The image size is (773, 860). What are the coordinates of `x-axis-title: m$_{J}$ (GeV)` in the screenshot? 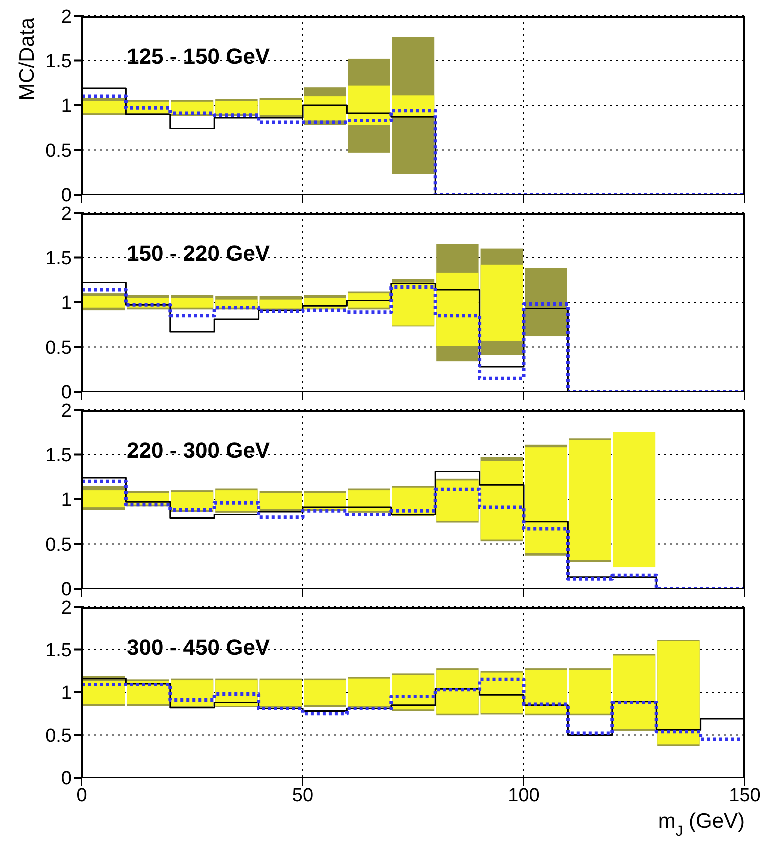 It's located at (701, 825).